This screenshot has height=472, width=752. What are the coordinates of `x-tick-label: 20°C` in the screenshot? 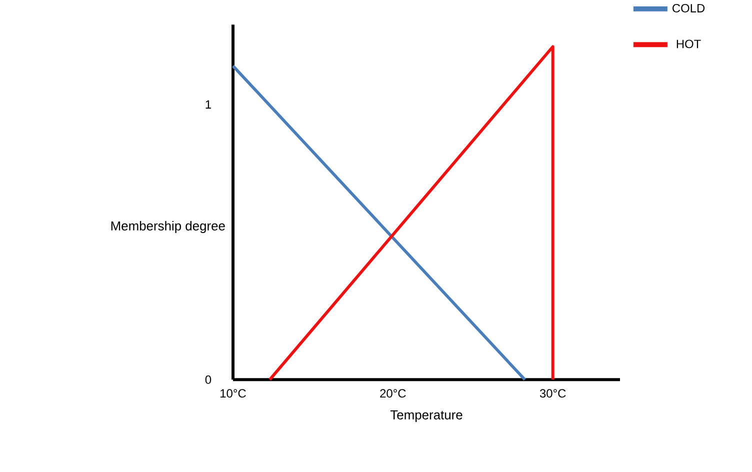 It's located at (393, 393).